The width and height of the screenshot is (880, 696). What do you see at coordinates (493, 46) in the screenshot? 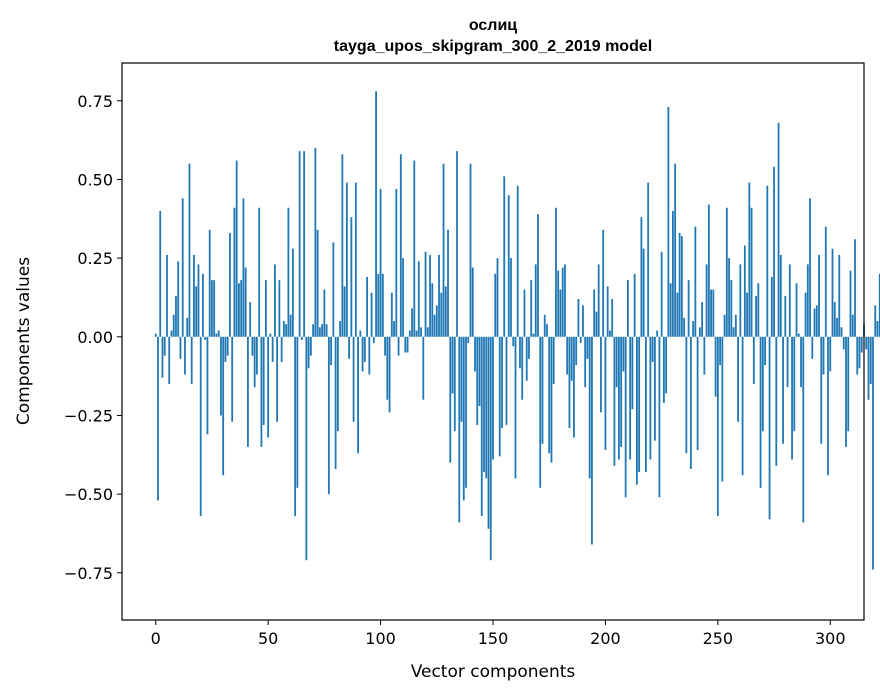
I see `chart-subtitle: tayga_upos_skipgram_300_2_2019 model` at bounding box center [493, 46].